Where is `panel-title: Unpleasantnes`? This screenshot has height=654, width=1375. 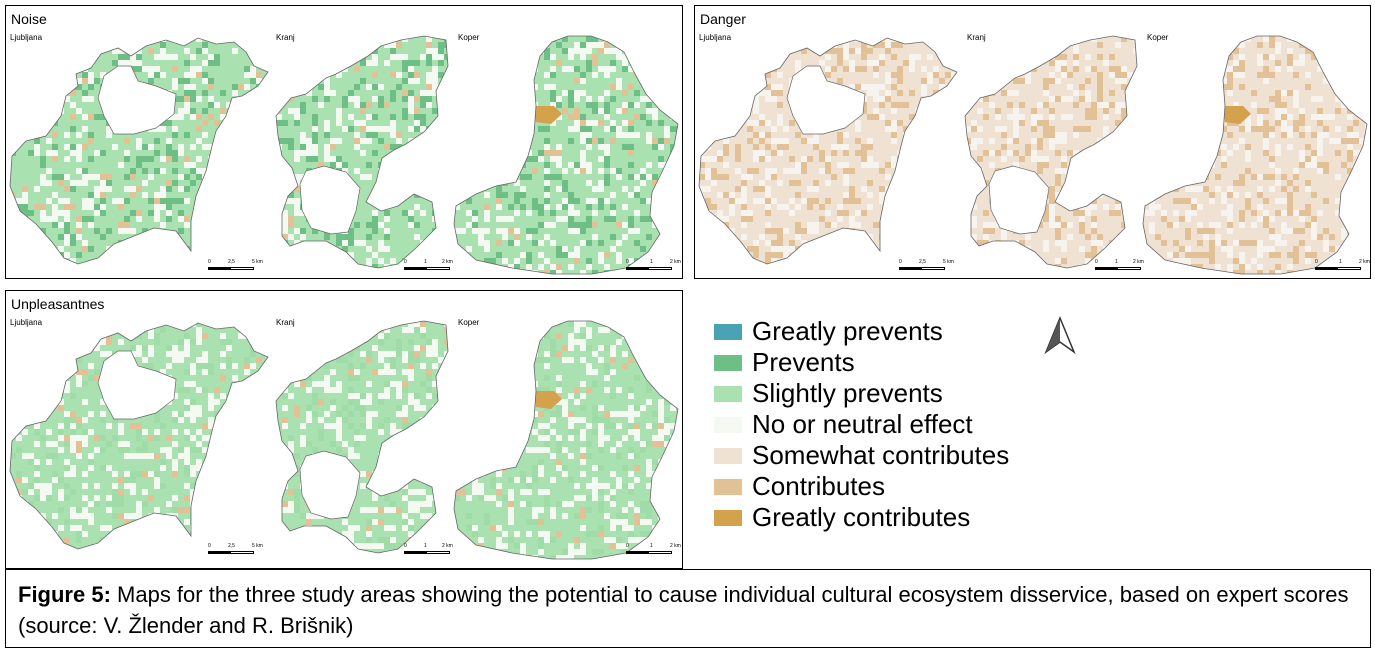 panel-title: Unpleasantnes is located at coordinates (58, 304).